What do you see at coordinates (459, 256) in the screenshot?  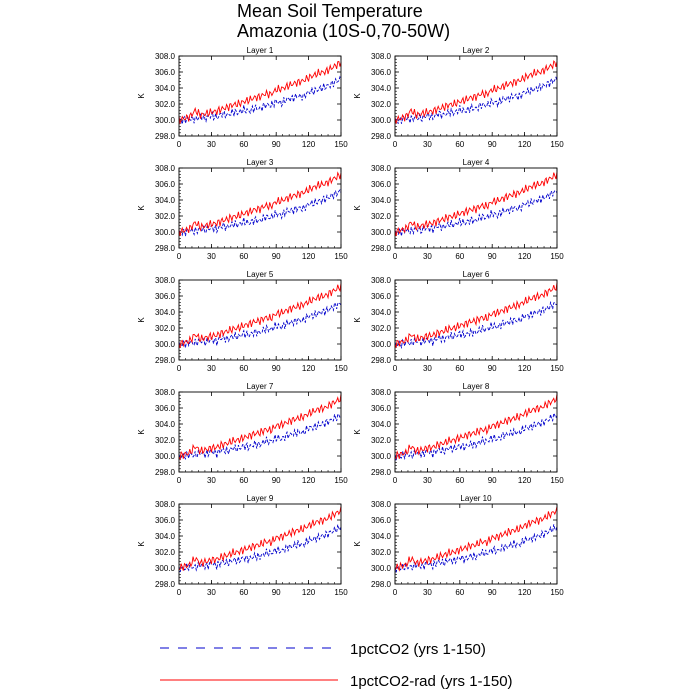 I see `x-tick-label-4-2: 60` at bounding box center [459, 256].